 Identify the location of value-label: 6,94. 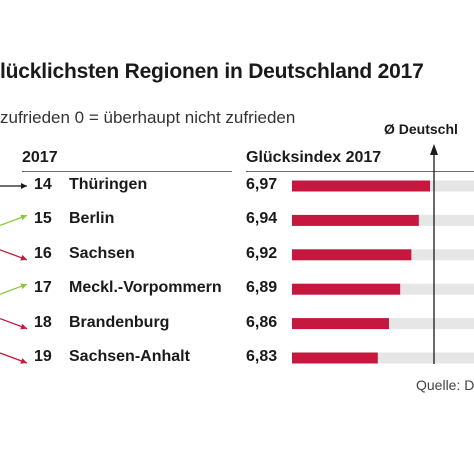
(262, 219).